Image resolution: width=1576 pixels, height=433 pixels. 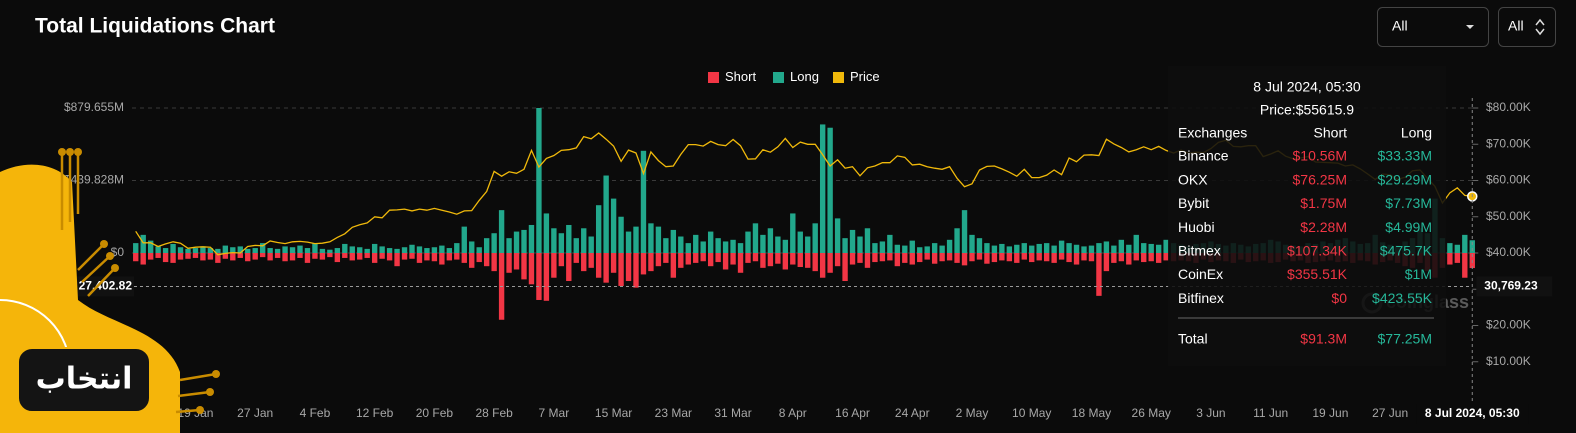 What do you see at coordinates (155, 26) in the screenshot?
I see `page-title: Total Liquidations Chart` at bounding box center [155, 26].